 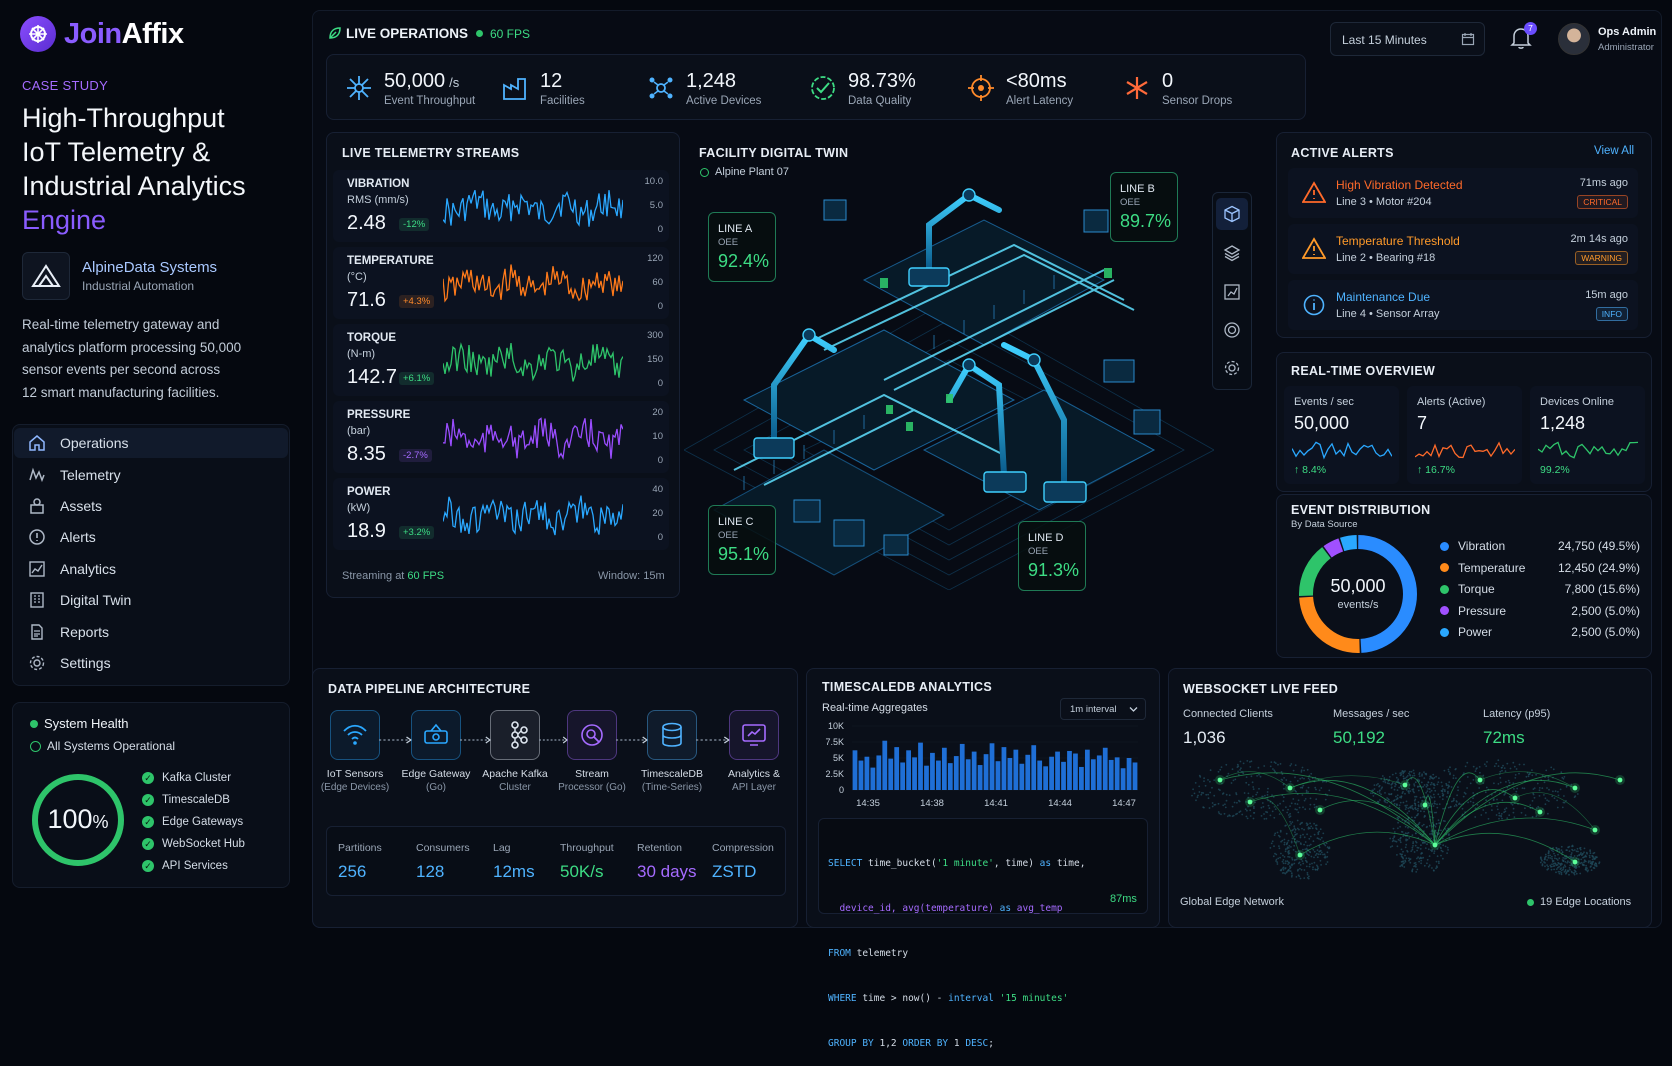 What do you see at coordinates (501, 206) in the screenshot?
I see `telemetry-stream-card: VIBRATION RMS (mm/s) 2.48 -12% 10.0 5.0 0` at bounding box center [501, 206].